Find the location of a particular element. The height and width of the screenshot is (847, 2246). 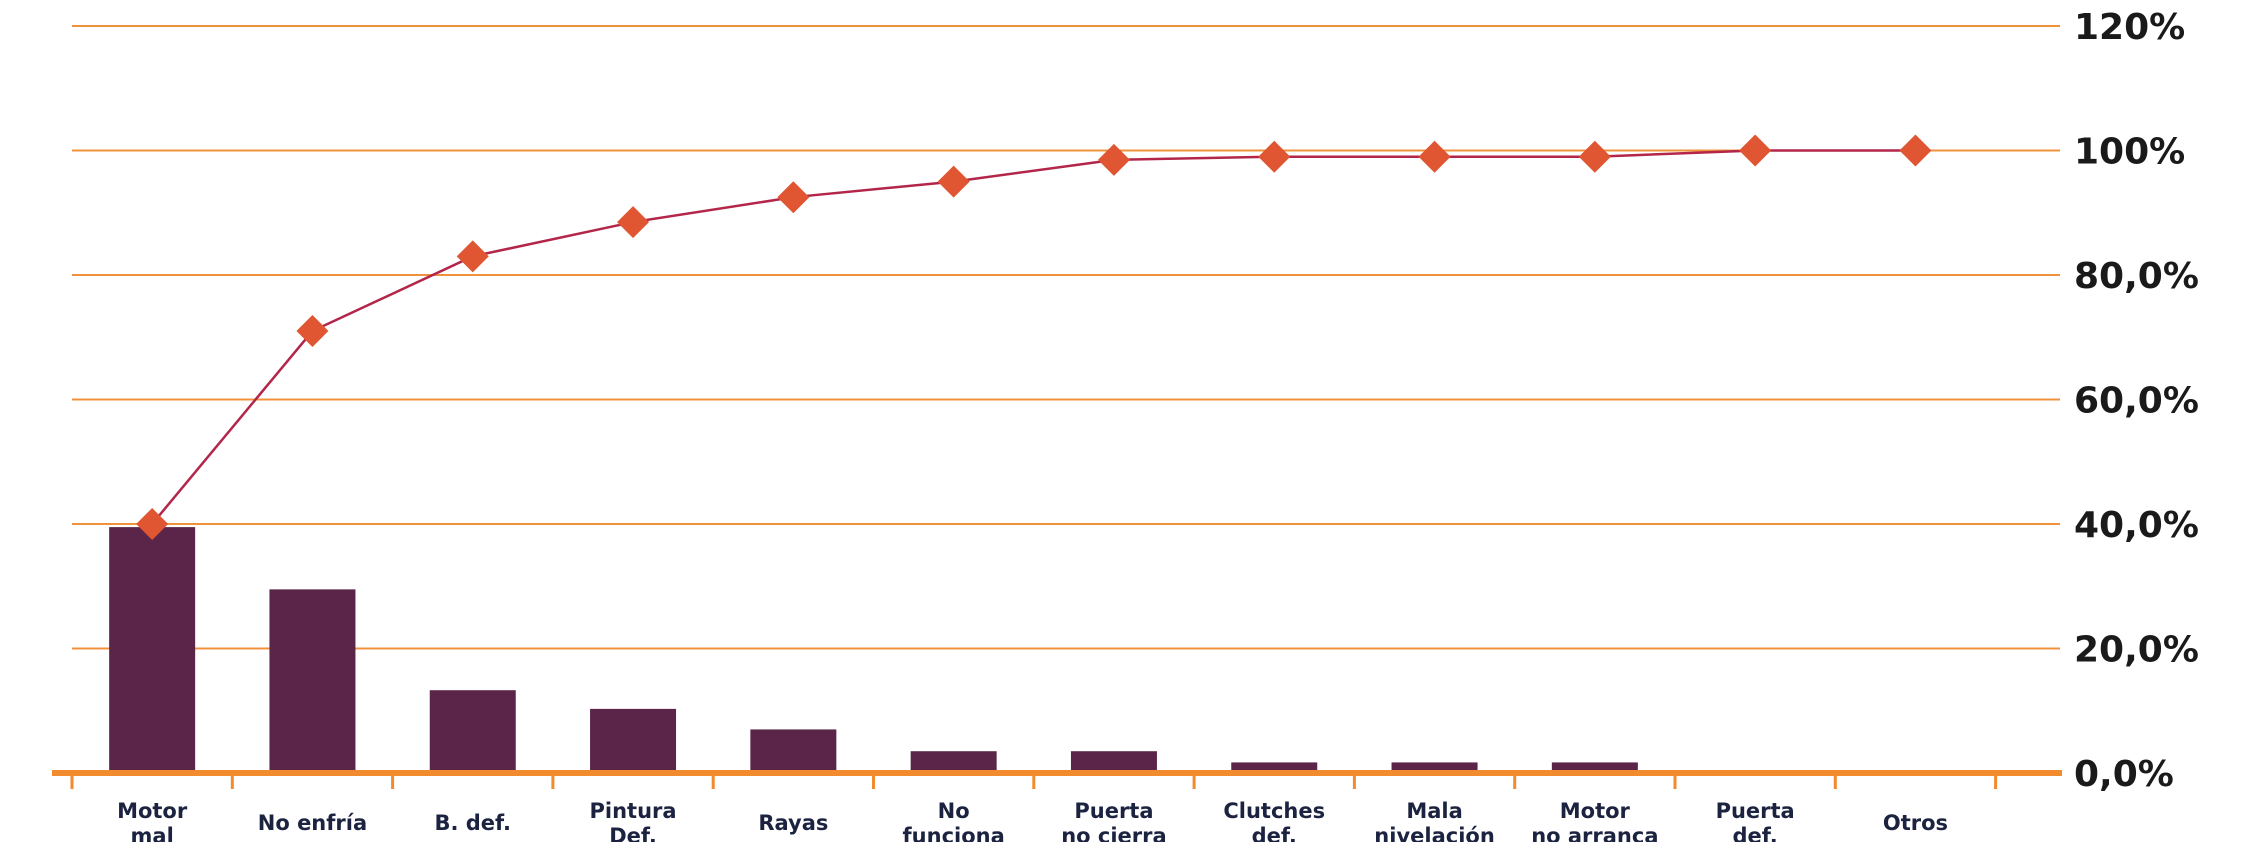

x-tick-label: Otros is located at coordinates (1915, 823).